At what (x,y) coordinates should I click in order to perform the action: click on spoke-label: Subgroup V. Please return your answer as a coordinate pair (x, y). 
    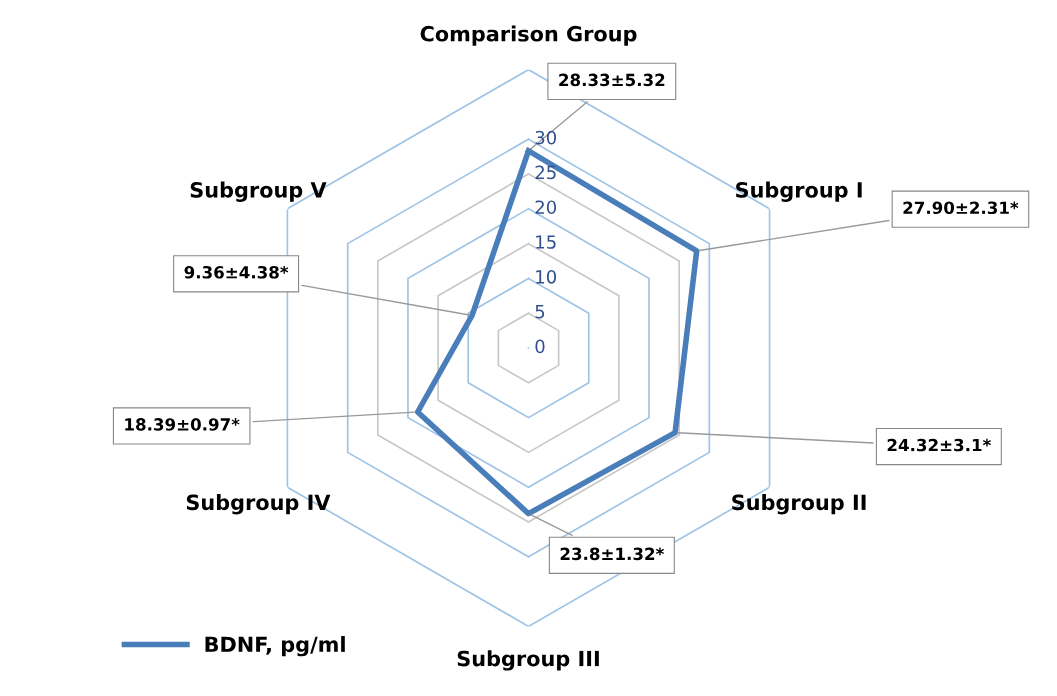
    Looking at the image, I should click on (258, 191).